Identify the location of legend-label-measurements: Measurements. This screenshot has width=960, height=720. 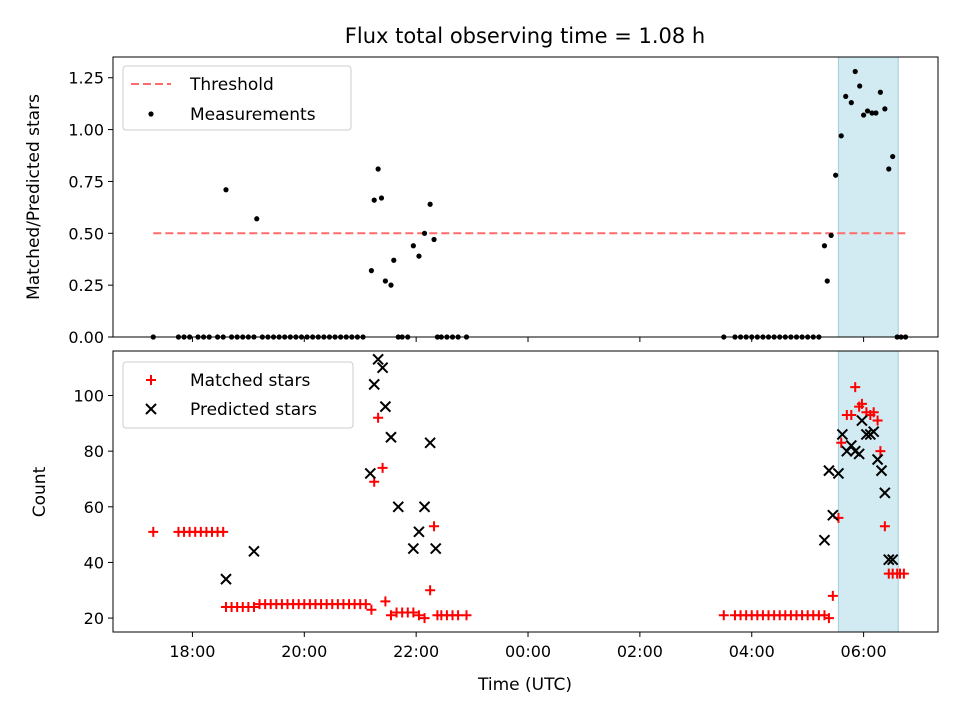
(253, 115).